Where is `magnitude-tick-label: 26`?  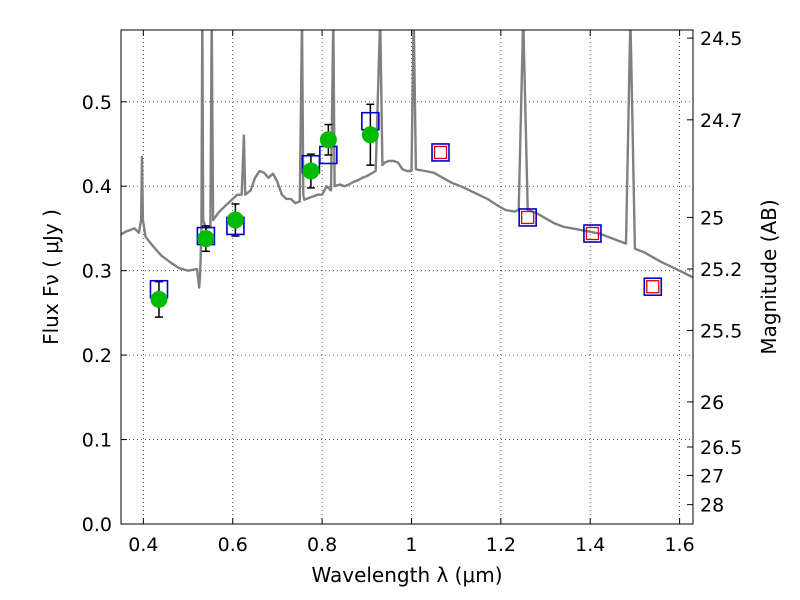
magnitude-tick-label: 26 is located at coordinates (712, 403).